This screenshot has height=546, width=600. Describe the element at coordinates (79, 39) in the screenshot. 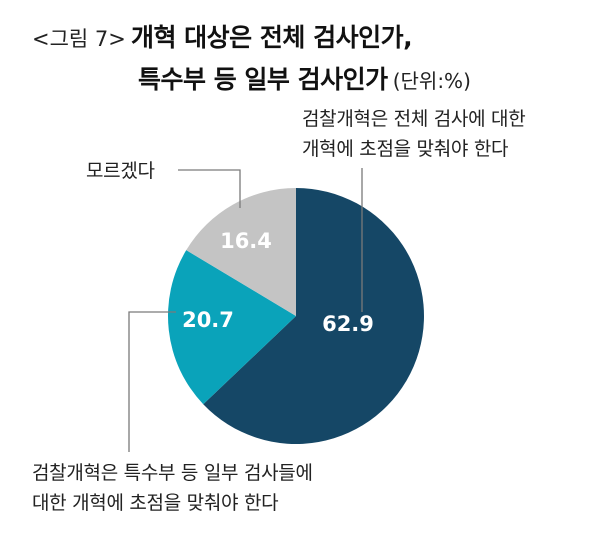

I see `figure-label: <그림 7>` at that location.